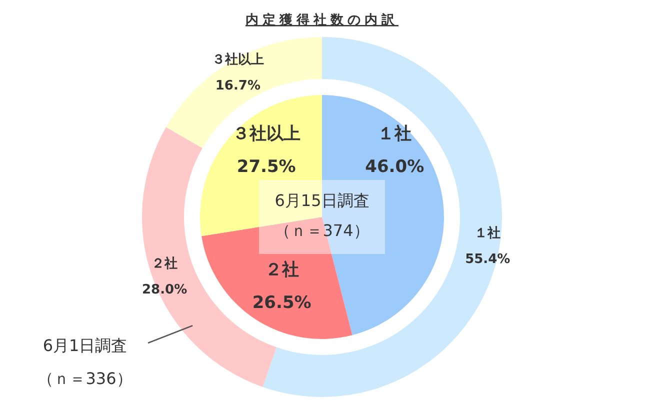  What do you see at coordinates (165, 290) in the screenshot?
I see `data-label: 28.0%` at bounding box center [165, 290].